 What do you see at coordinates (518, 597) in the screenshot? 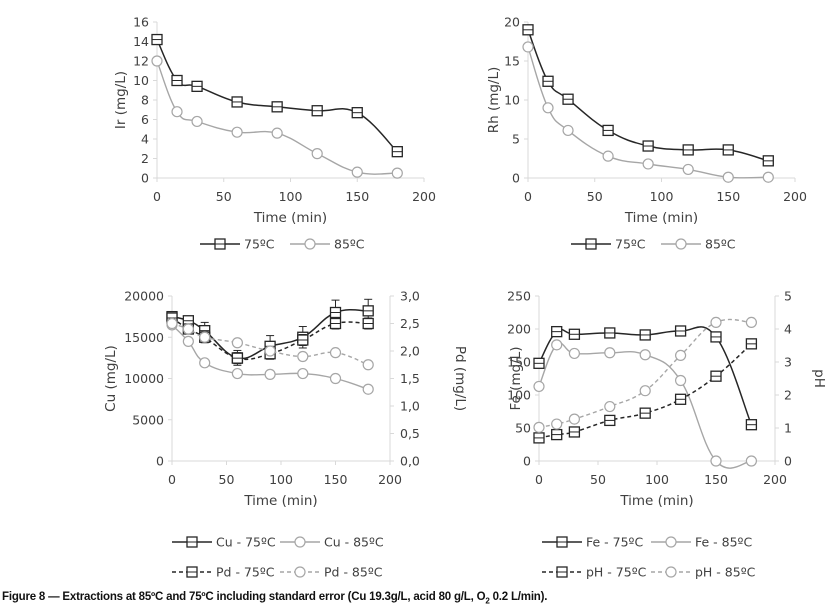
I see `caption-suffix: 0.2 L/min).` at bounding box center [518, 597].